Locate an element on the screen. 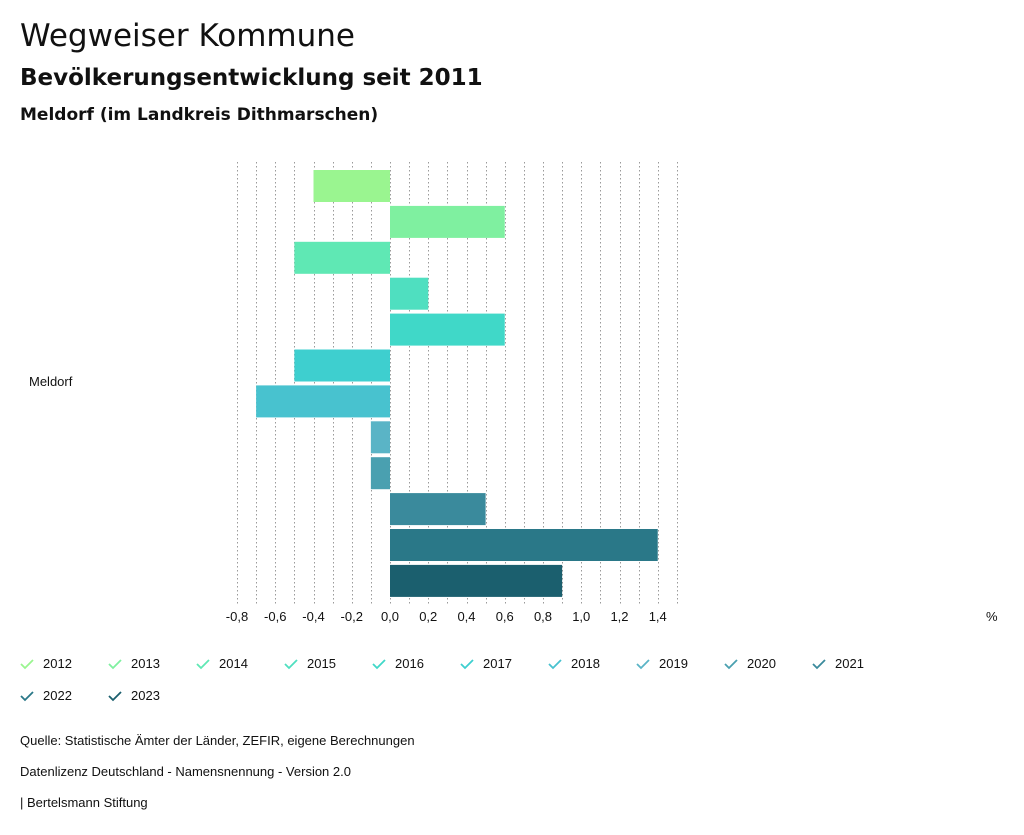  legend-item-2015: 2015 is located at coordinates (310, 663).